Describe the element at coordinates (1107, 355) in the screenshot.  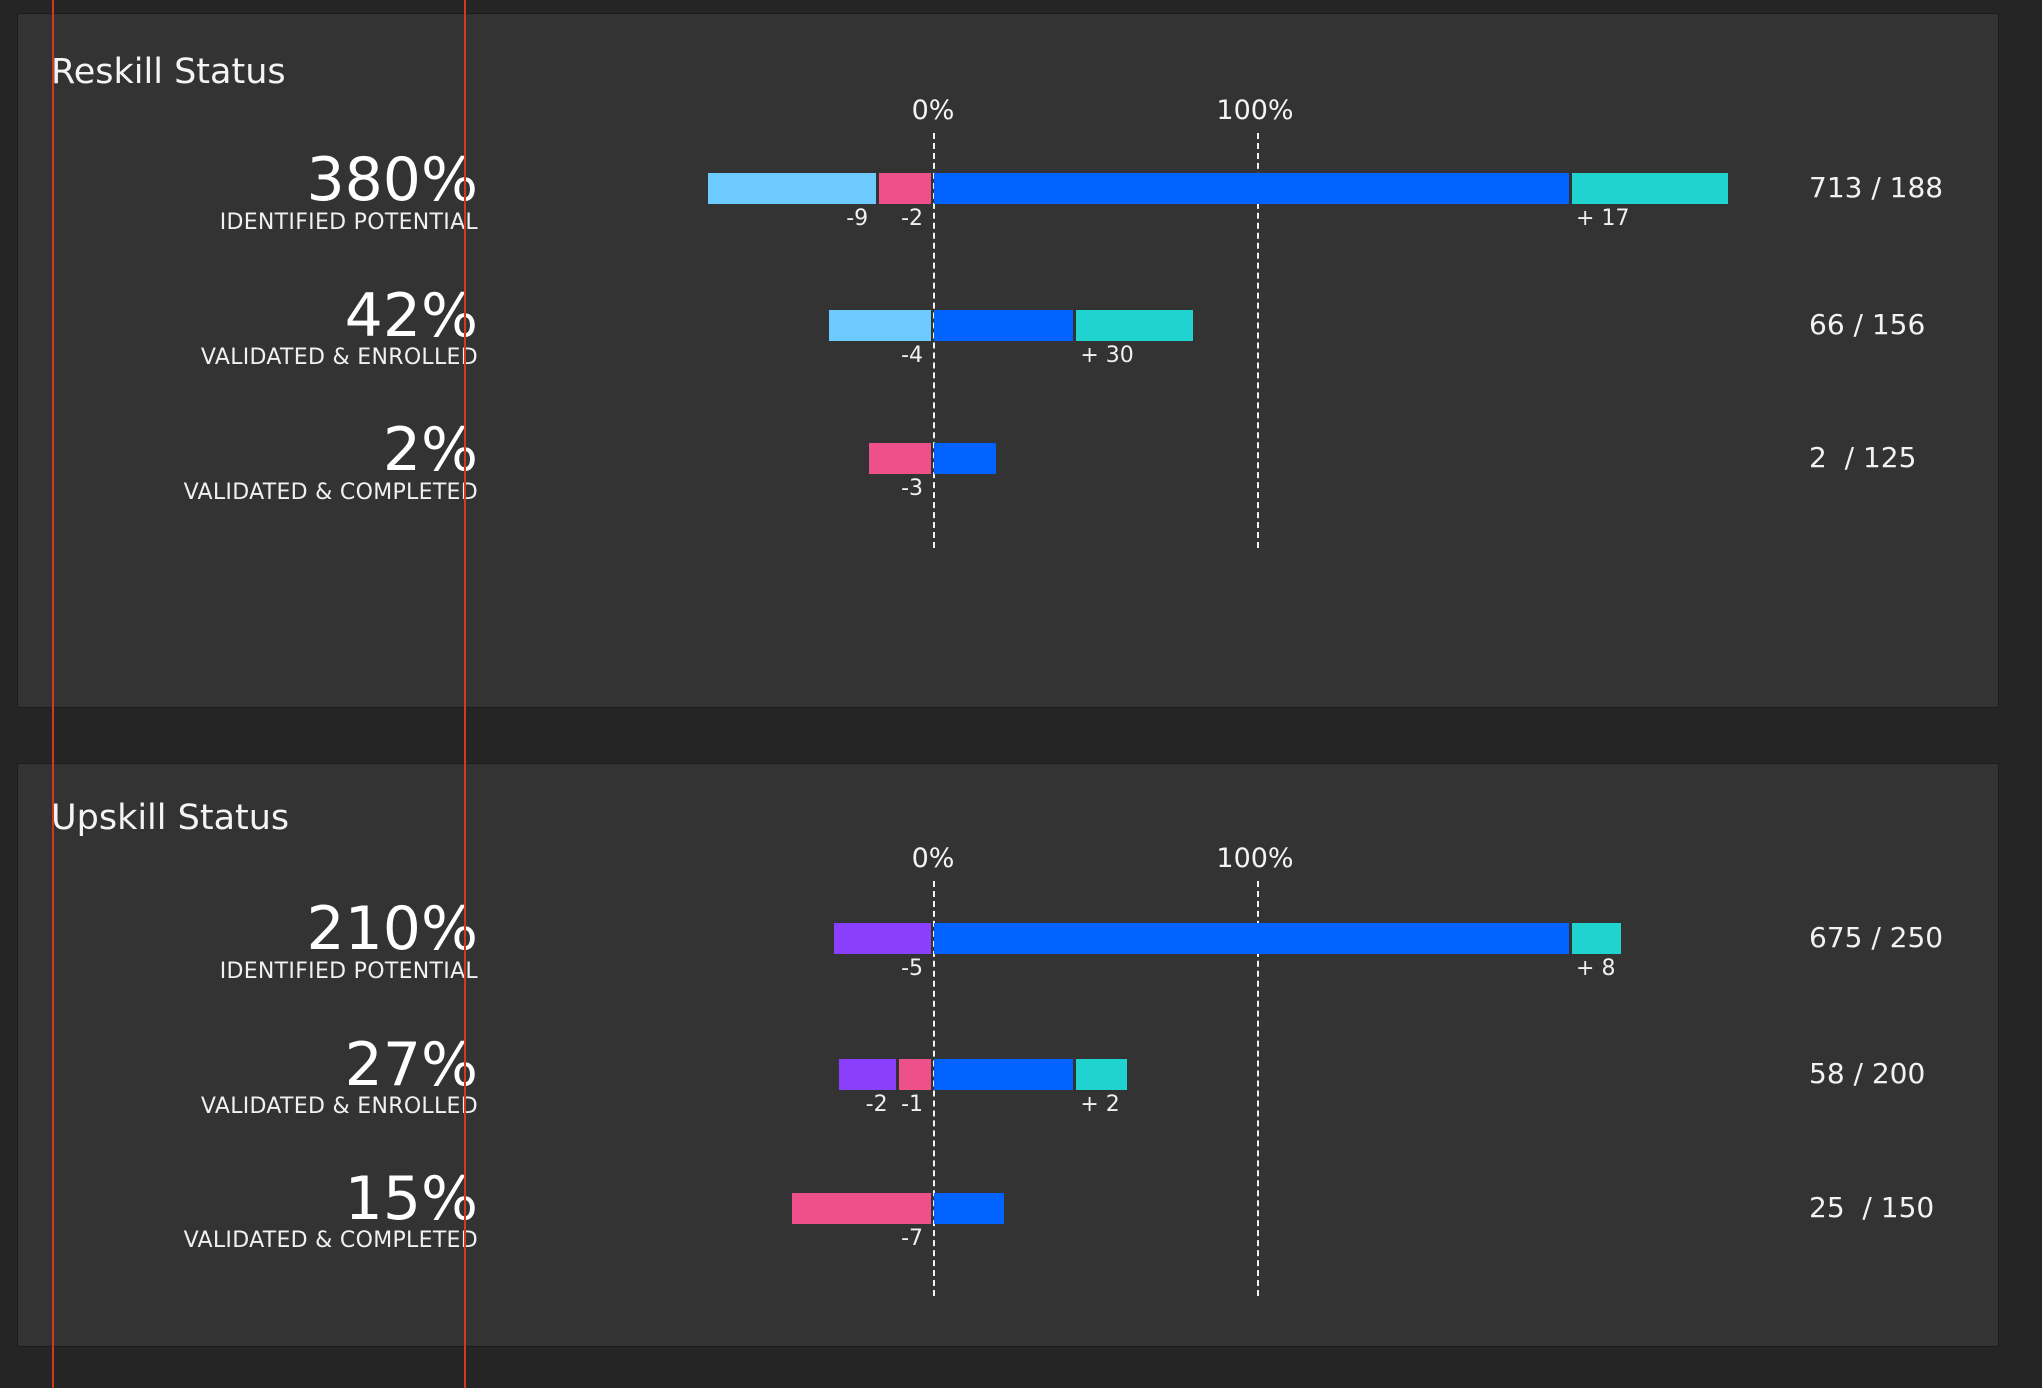
I see `positive-change-label: + 30` at that location.